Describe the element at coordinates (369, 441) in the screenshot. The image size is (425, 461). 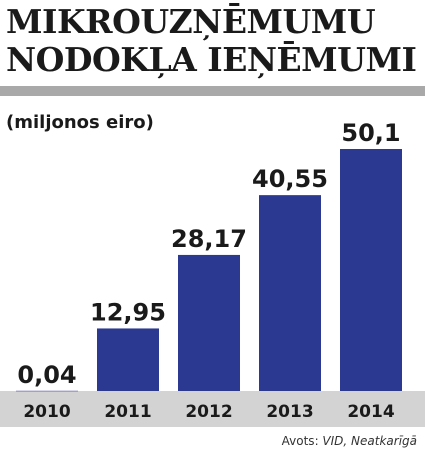
I see `source-names: VID, Neatkarīgā` at that location.